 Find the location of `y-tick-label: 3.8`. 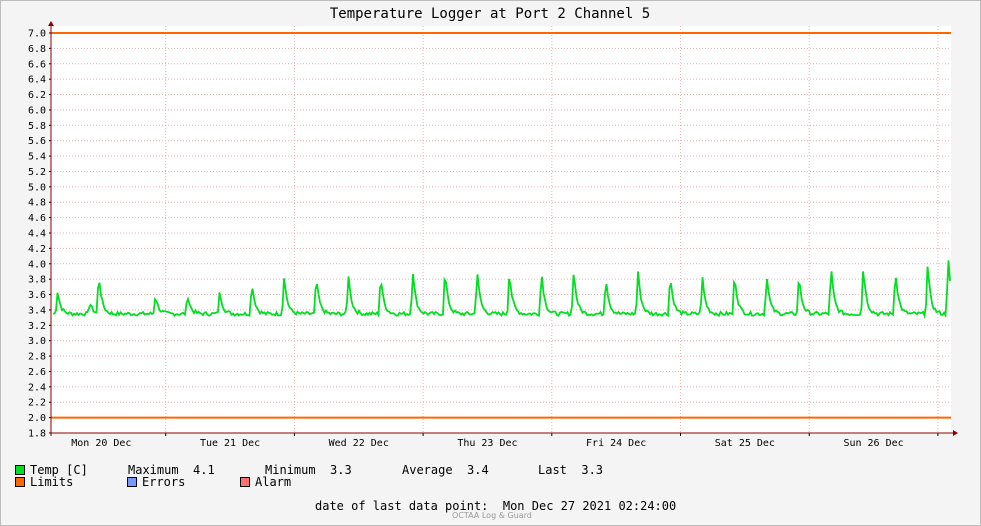

y-tick-label: 3.8 is located at coordinates (37, 280).